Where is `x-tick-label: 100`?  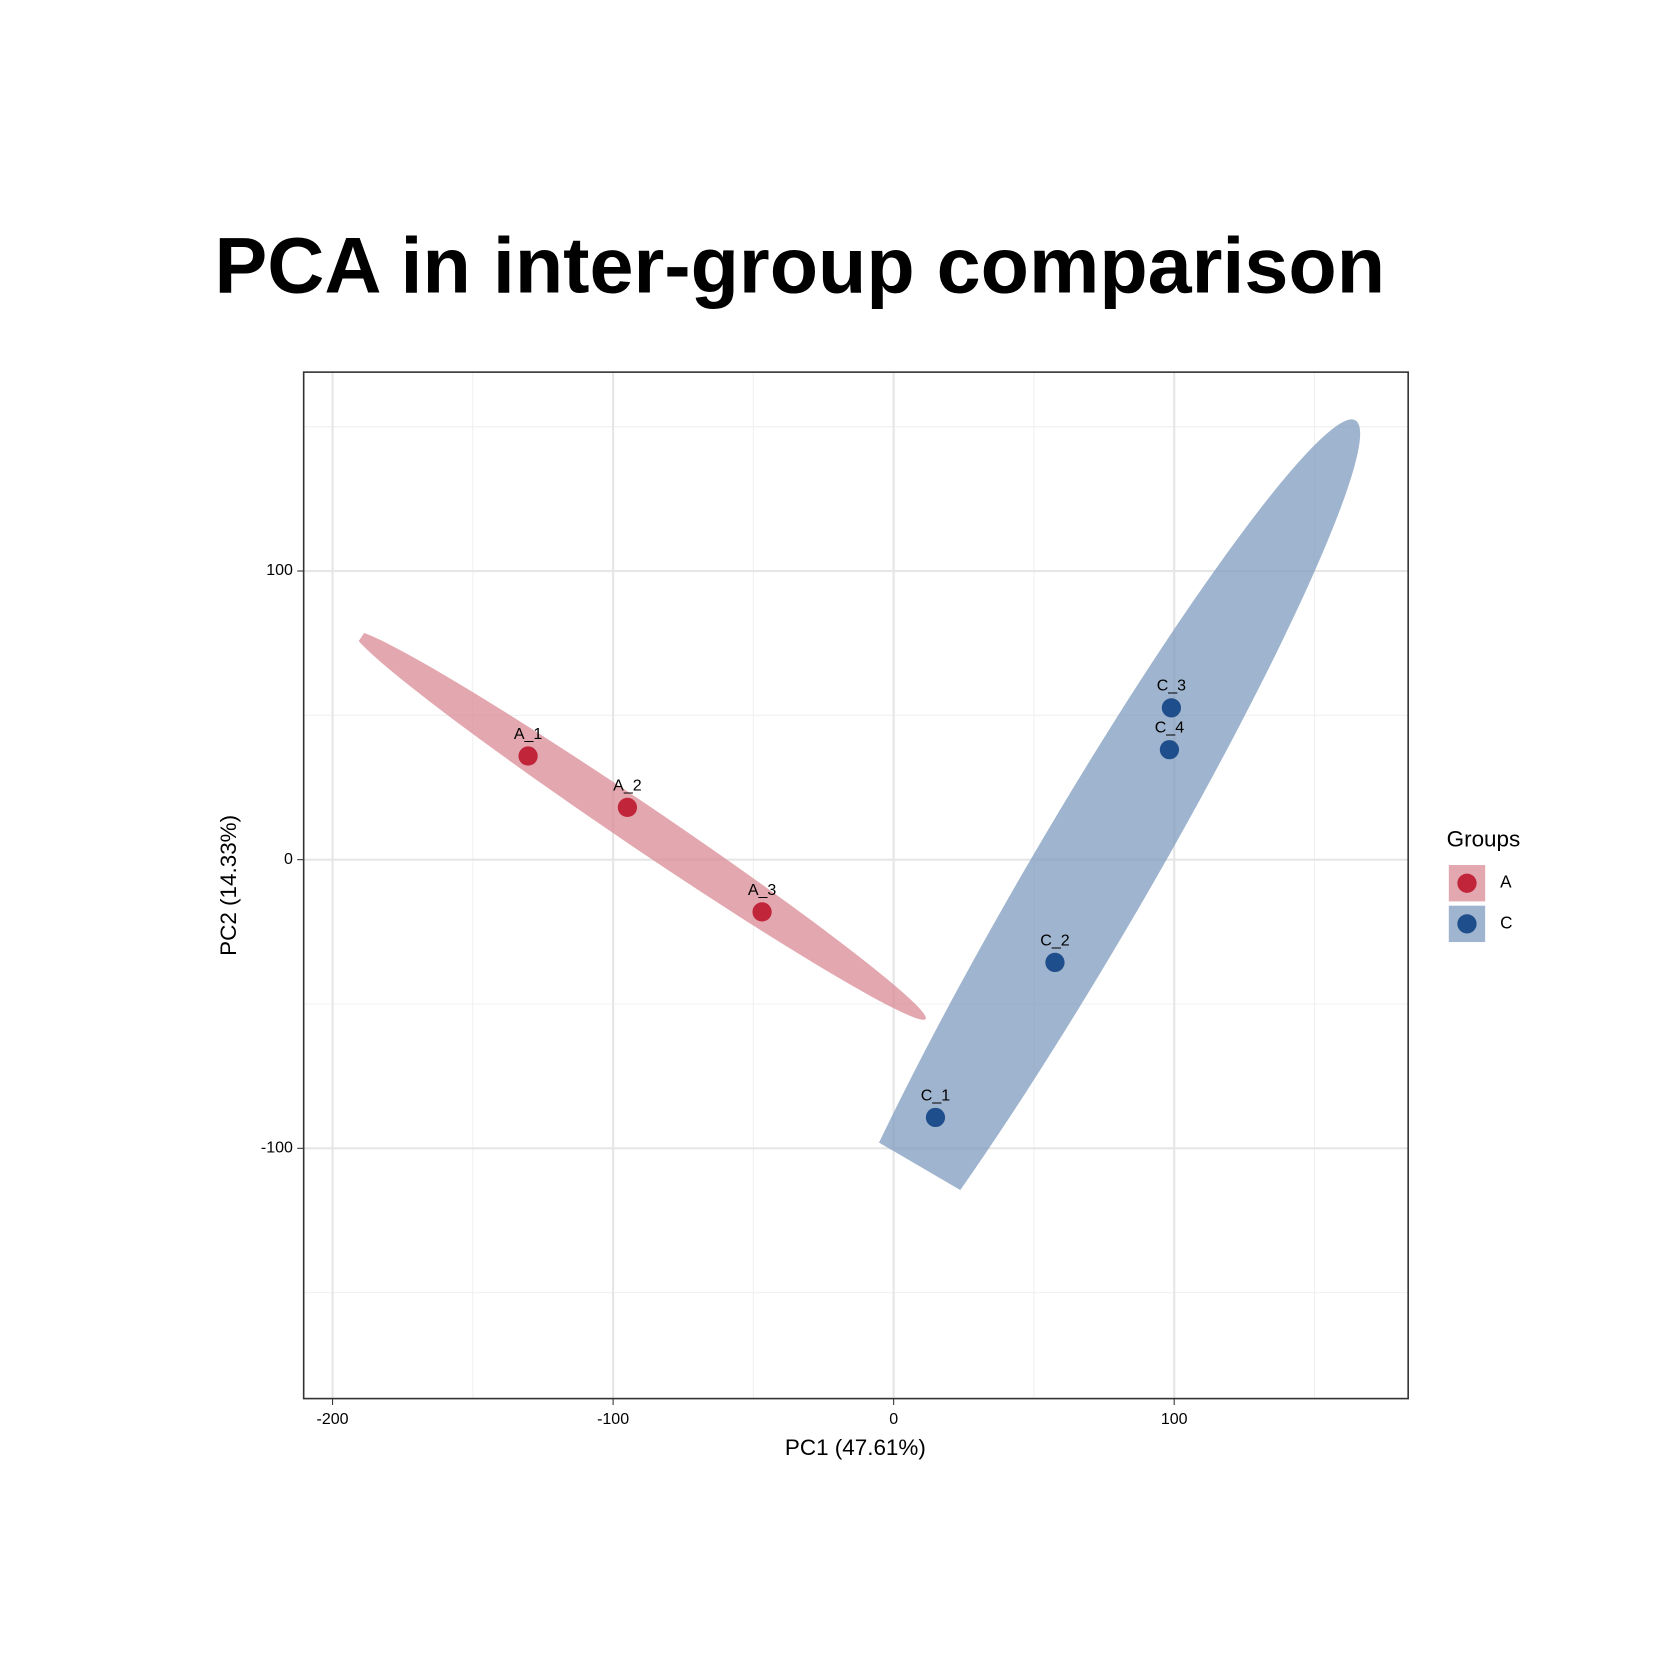 x-tick-label: 100 is located at coordinates (1174, 1419).